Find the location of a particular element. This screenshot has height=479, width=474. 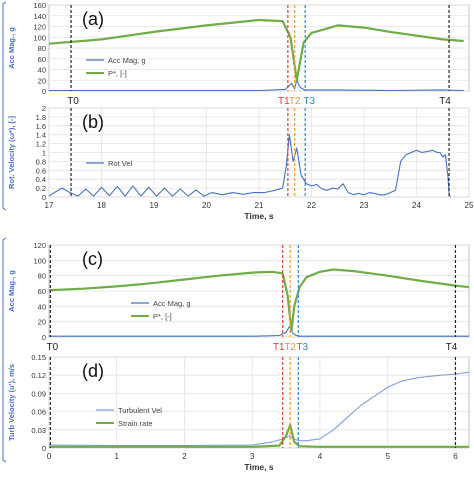

x-tick-label: 25 is located at coordinates (469, 205).